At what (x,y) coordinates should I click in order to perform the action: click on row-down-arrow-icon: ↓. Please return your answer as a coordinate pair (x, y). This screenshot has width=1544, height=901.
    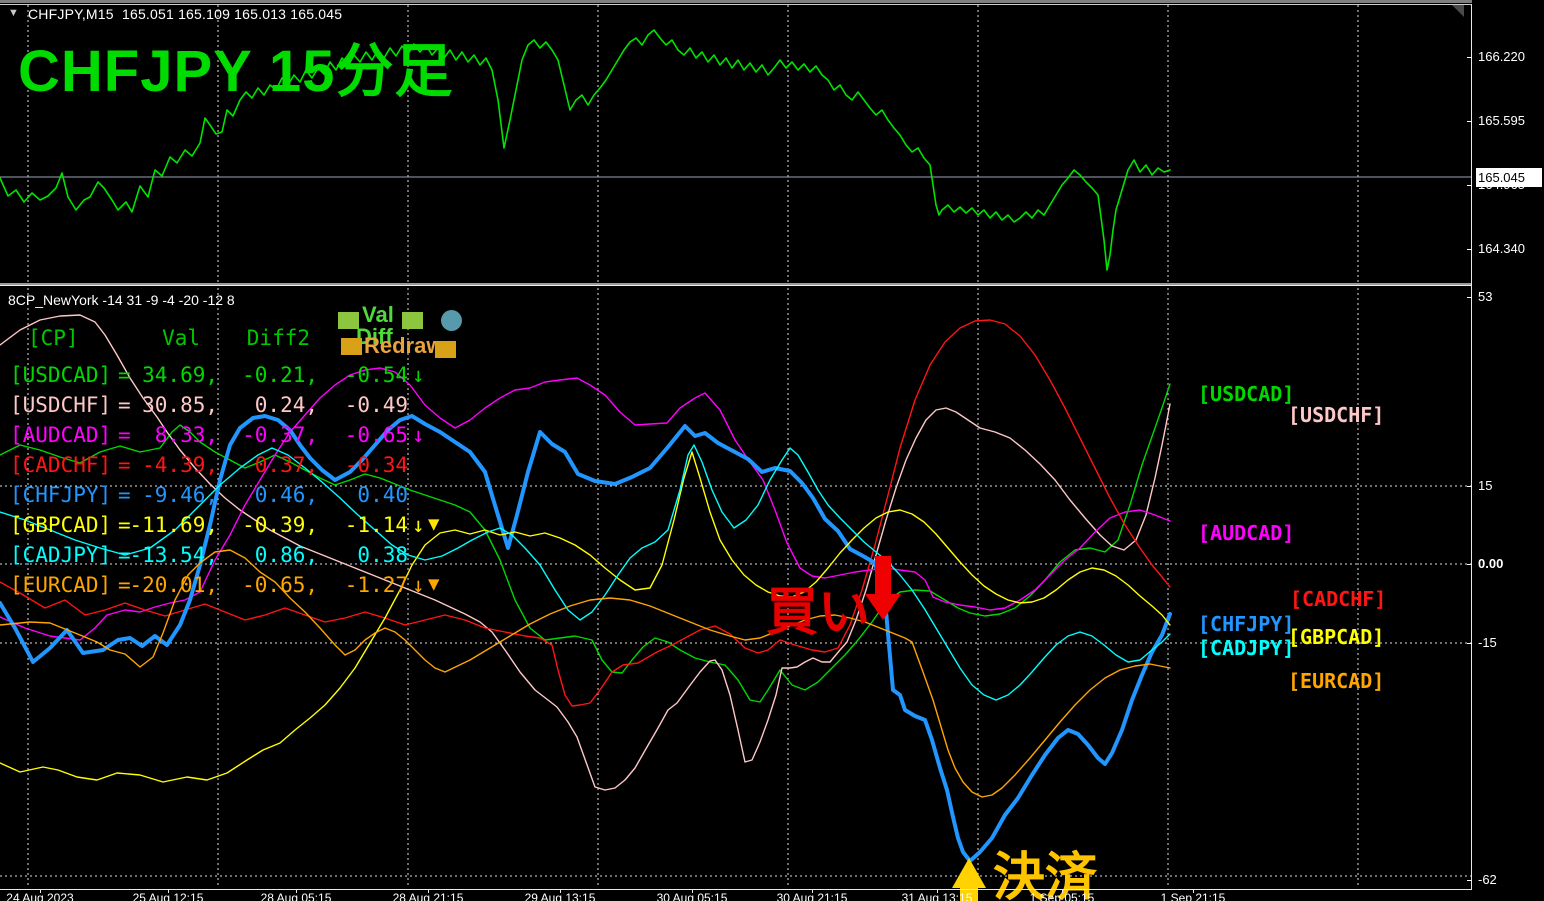
    Looking at the image, I should click on (418, 435).